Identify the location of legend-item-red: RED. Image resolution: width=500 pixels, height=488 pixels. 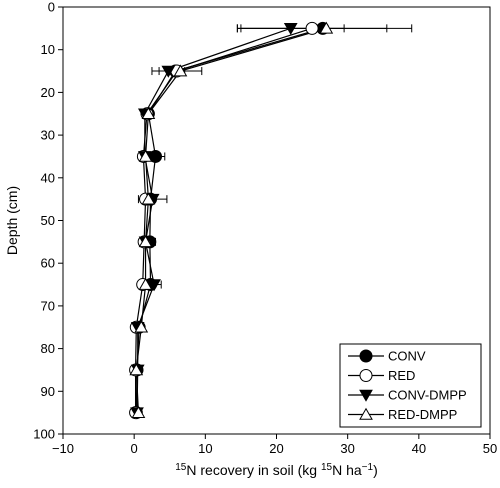
(381, 375).